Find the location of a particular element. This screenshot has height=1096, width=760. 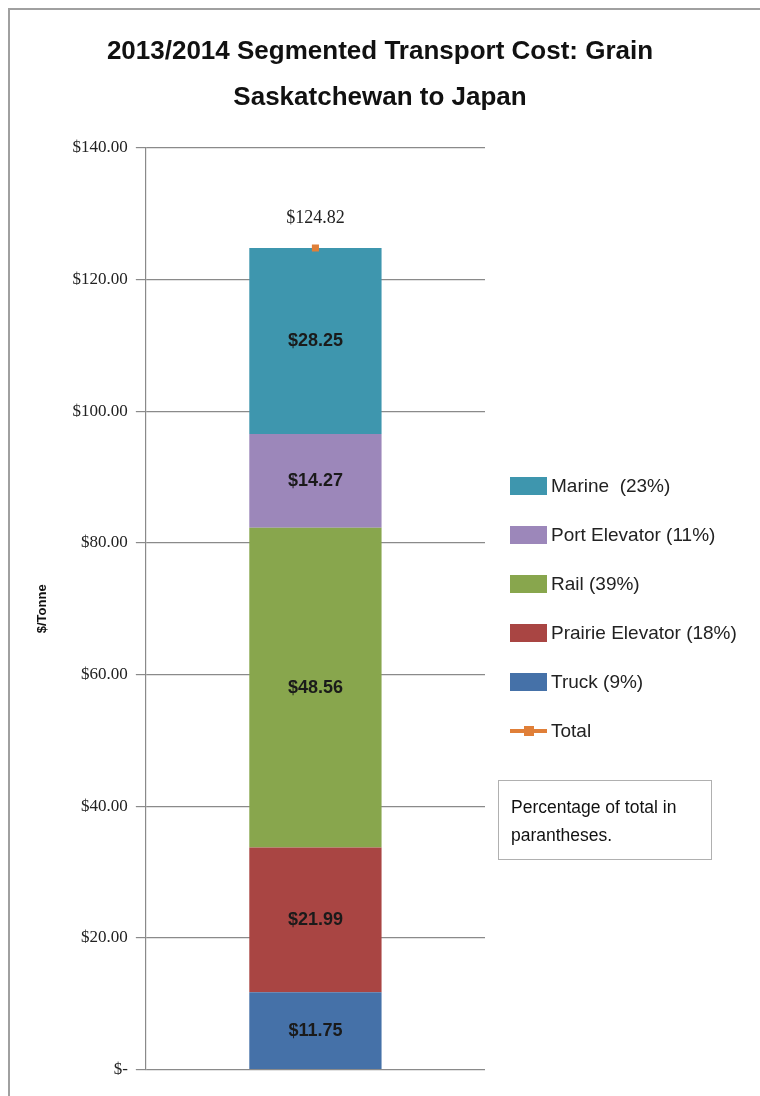

legend-label: Truck (9%) is located at coordinates (597, 682).